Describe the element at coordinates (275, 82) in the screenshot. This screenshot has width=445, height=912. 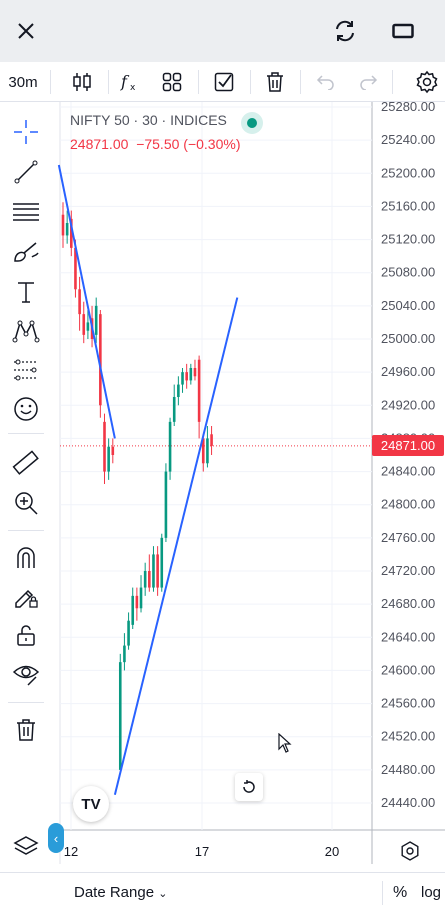
I see `trash-icon` at that location.